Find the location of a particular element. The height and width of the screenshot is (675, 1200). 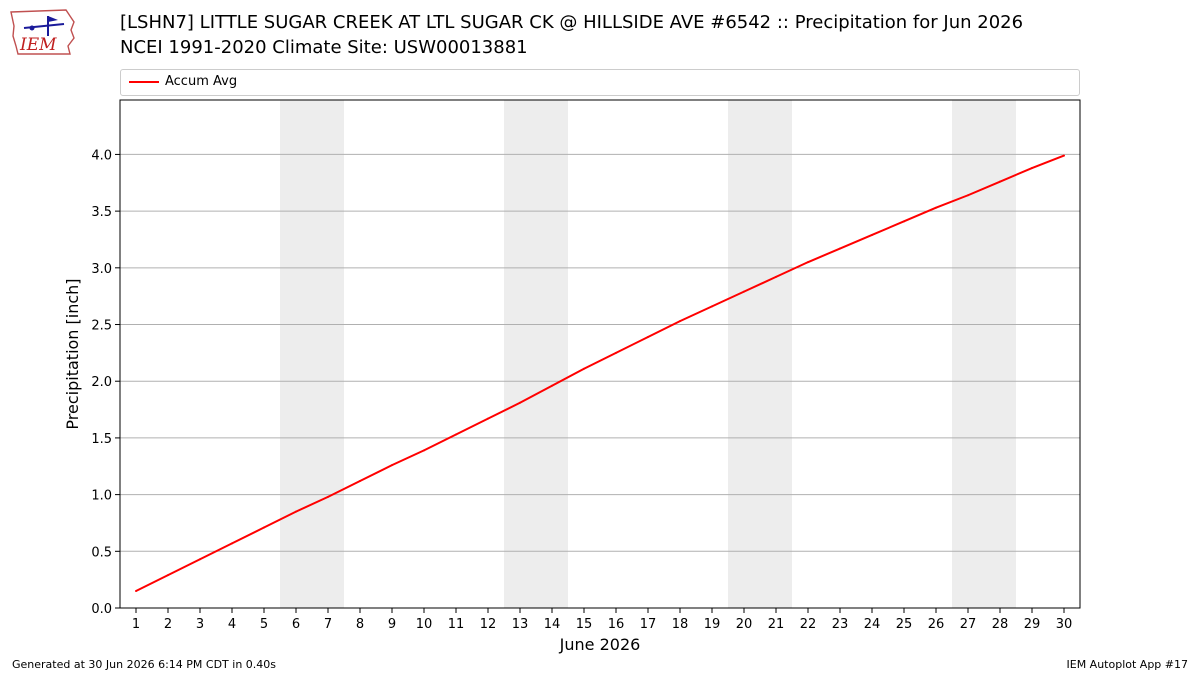

y-tick-label: 0.5 is located at coordinates (101, 552).